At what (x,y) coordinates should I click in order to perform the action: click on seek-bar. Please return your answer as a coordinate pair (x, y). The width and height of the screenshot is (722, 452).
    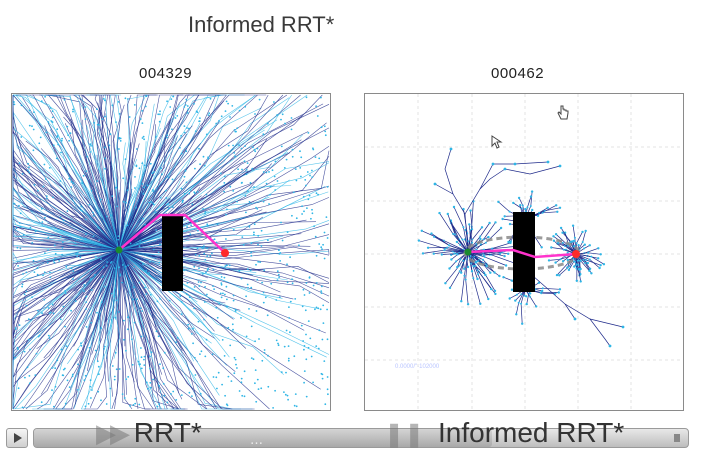
    Looking at the image, I should click on (361, 438).